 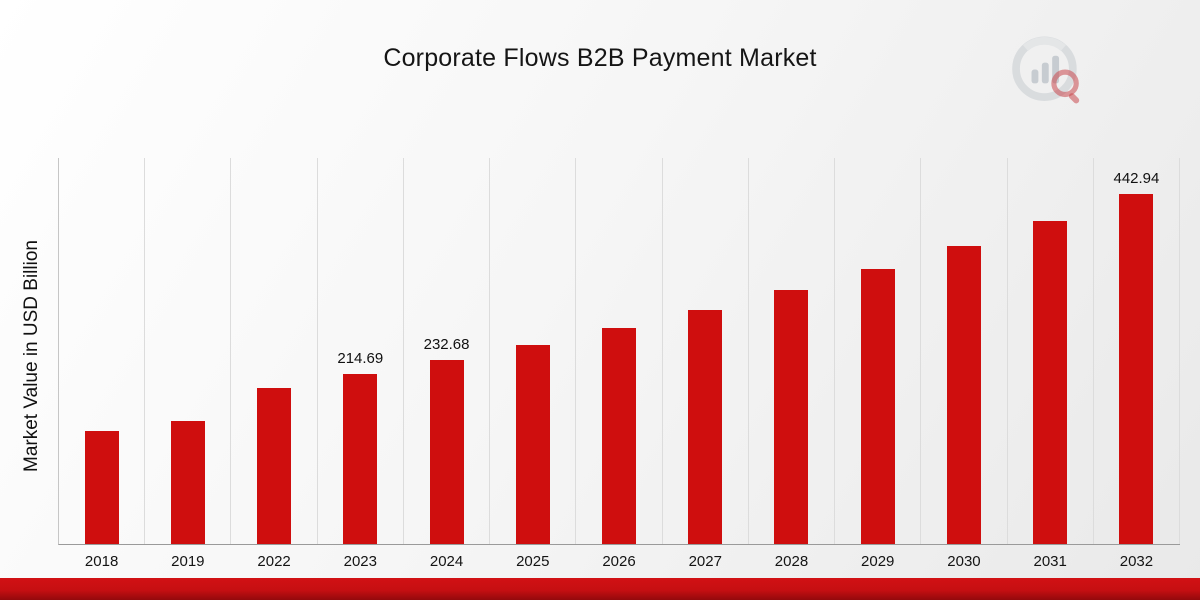 I want to click on bar-2024, so click(x=446, y=452).